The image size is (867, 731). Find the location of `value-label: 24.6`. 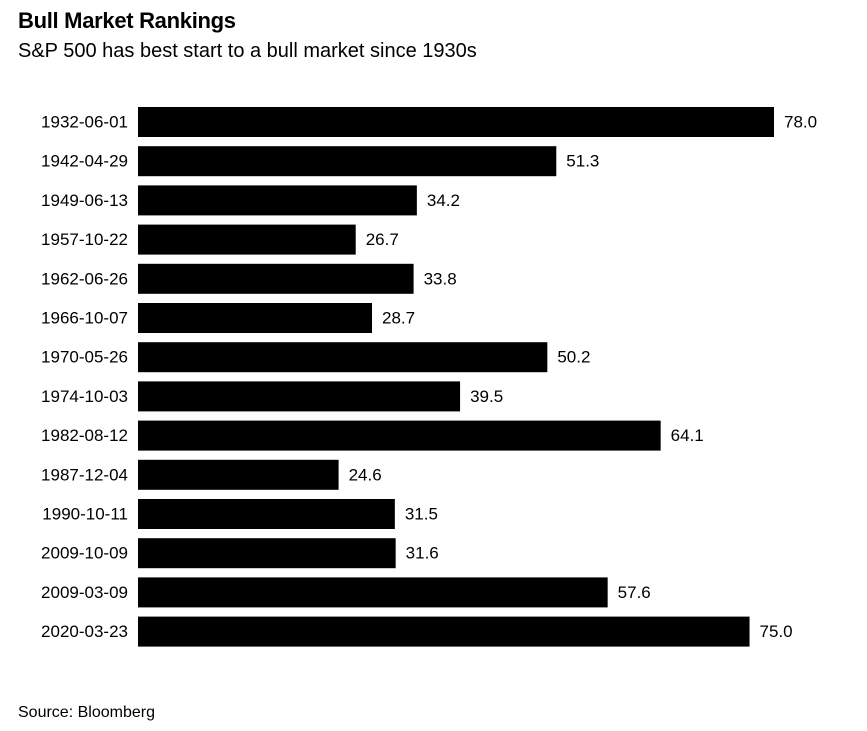

value-label: 24.6 is located at coordinates (365, 474).